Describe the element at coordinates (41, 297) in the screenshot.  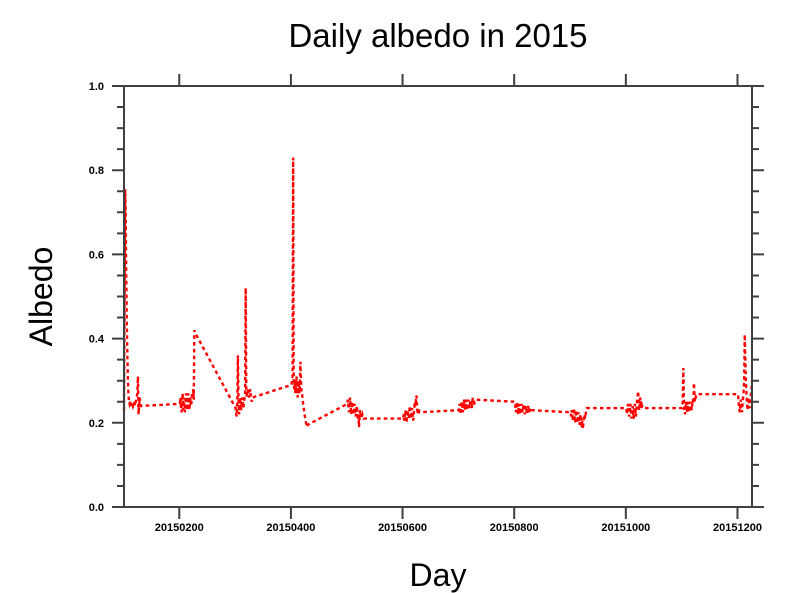
I see `y-axis-label: Albedo` at that location.